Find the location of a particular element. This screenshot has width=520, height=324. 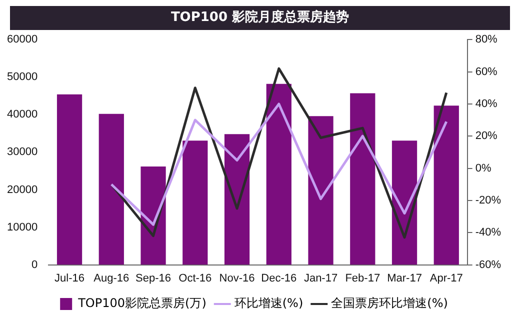

chart-title: TOP100 影院月度总票房趋势 is located at coordinates (260, 18).